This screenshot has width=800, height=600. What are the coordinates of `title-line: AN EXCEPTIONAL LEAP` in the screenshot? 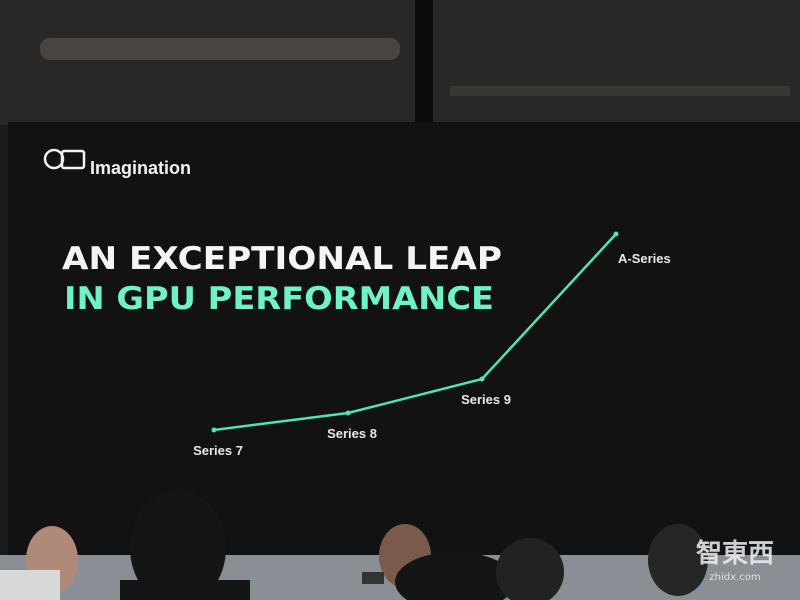 It's located at (282, 259).